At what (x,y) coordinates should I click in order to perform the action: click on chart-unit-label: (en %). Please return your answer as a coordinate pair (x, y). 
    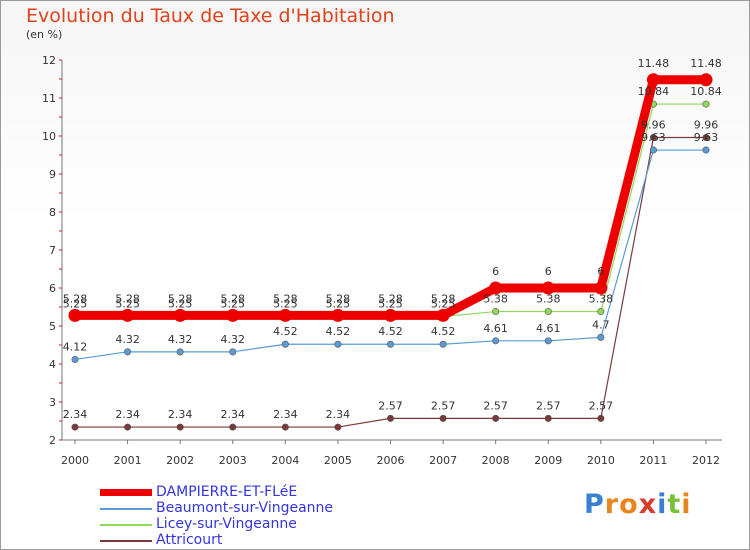
    Looking at the image, I should click on (44, 34).